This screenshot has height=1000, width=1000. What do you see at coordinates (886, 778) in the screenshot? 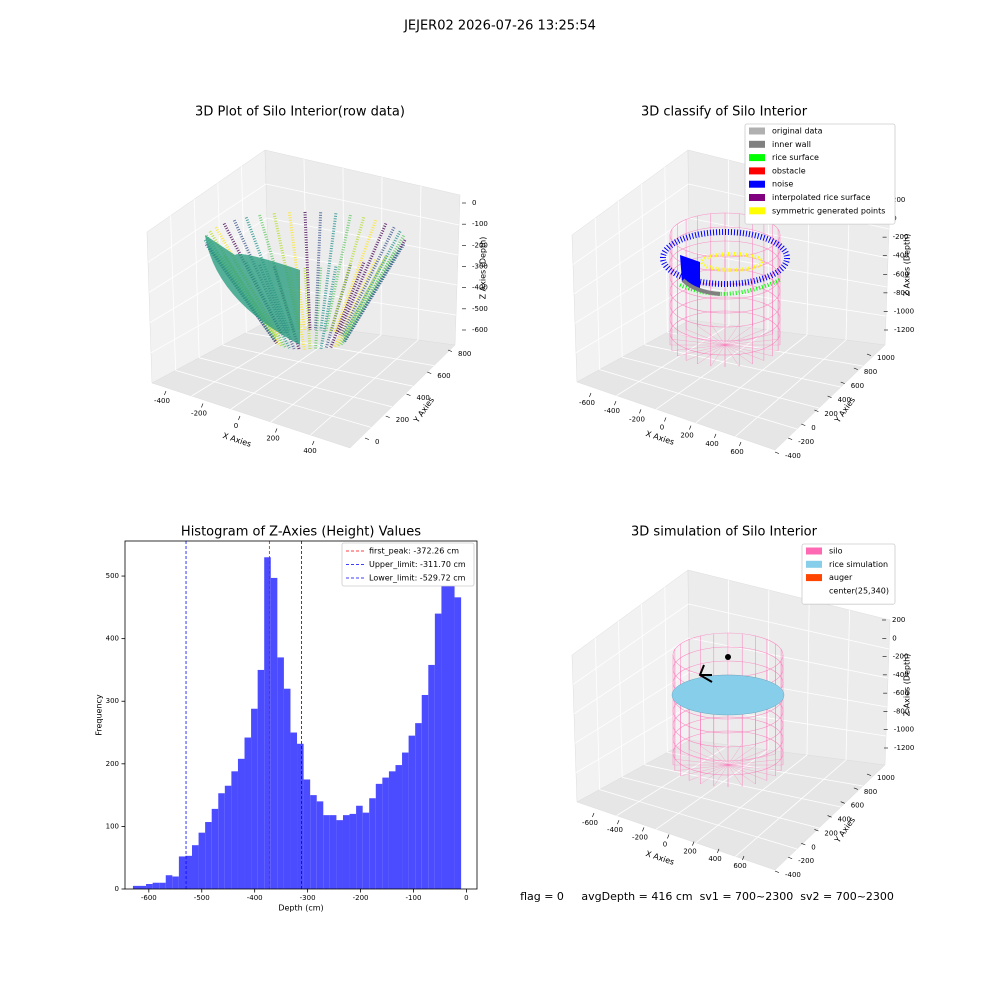
I see `y-tick-label: 1000` at bounding box center [886, 778].